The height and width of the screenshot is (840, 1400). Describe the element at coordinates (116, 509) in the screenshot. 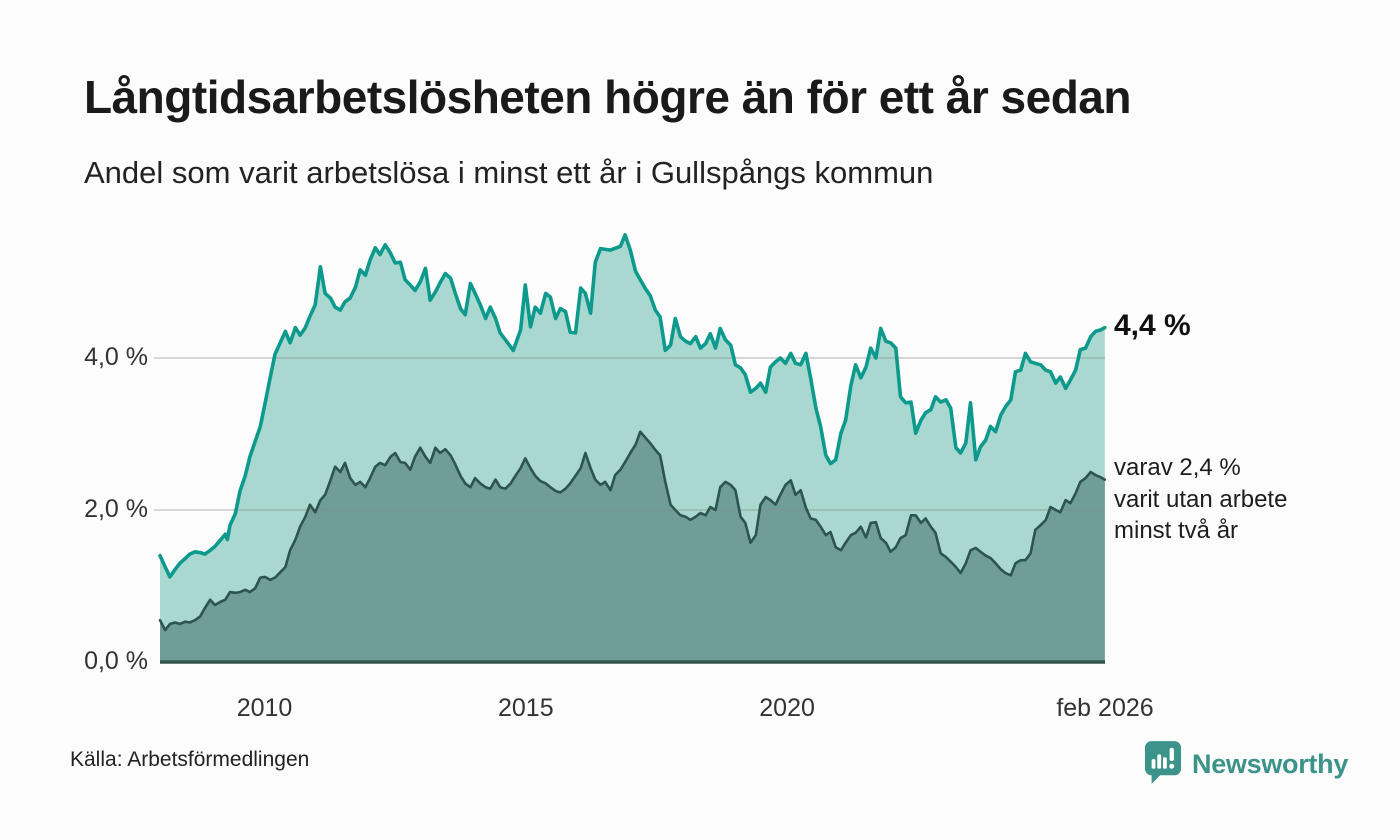

I see `y-tick-label: 2,0 %` at that location.